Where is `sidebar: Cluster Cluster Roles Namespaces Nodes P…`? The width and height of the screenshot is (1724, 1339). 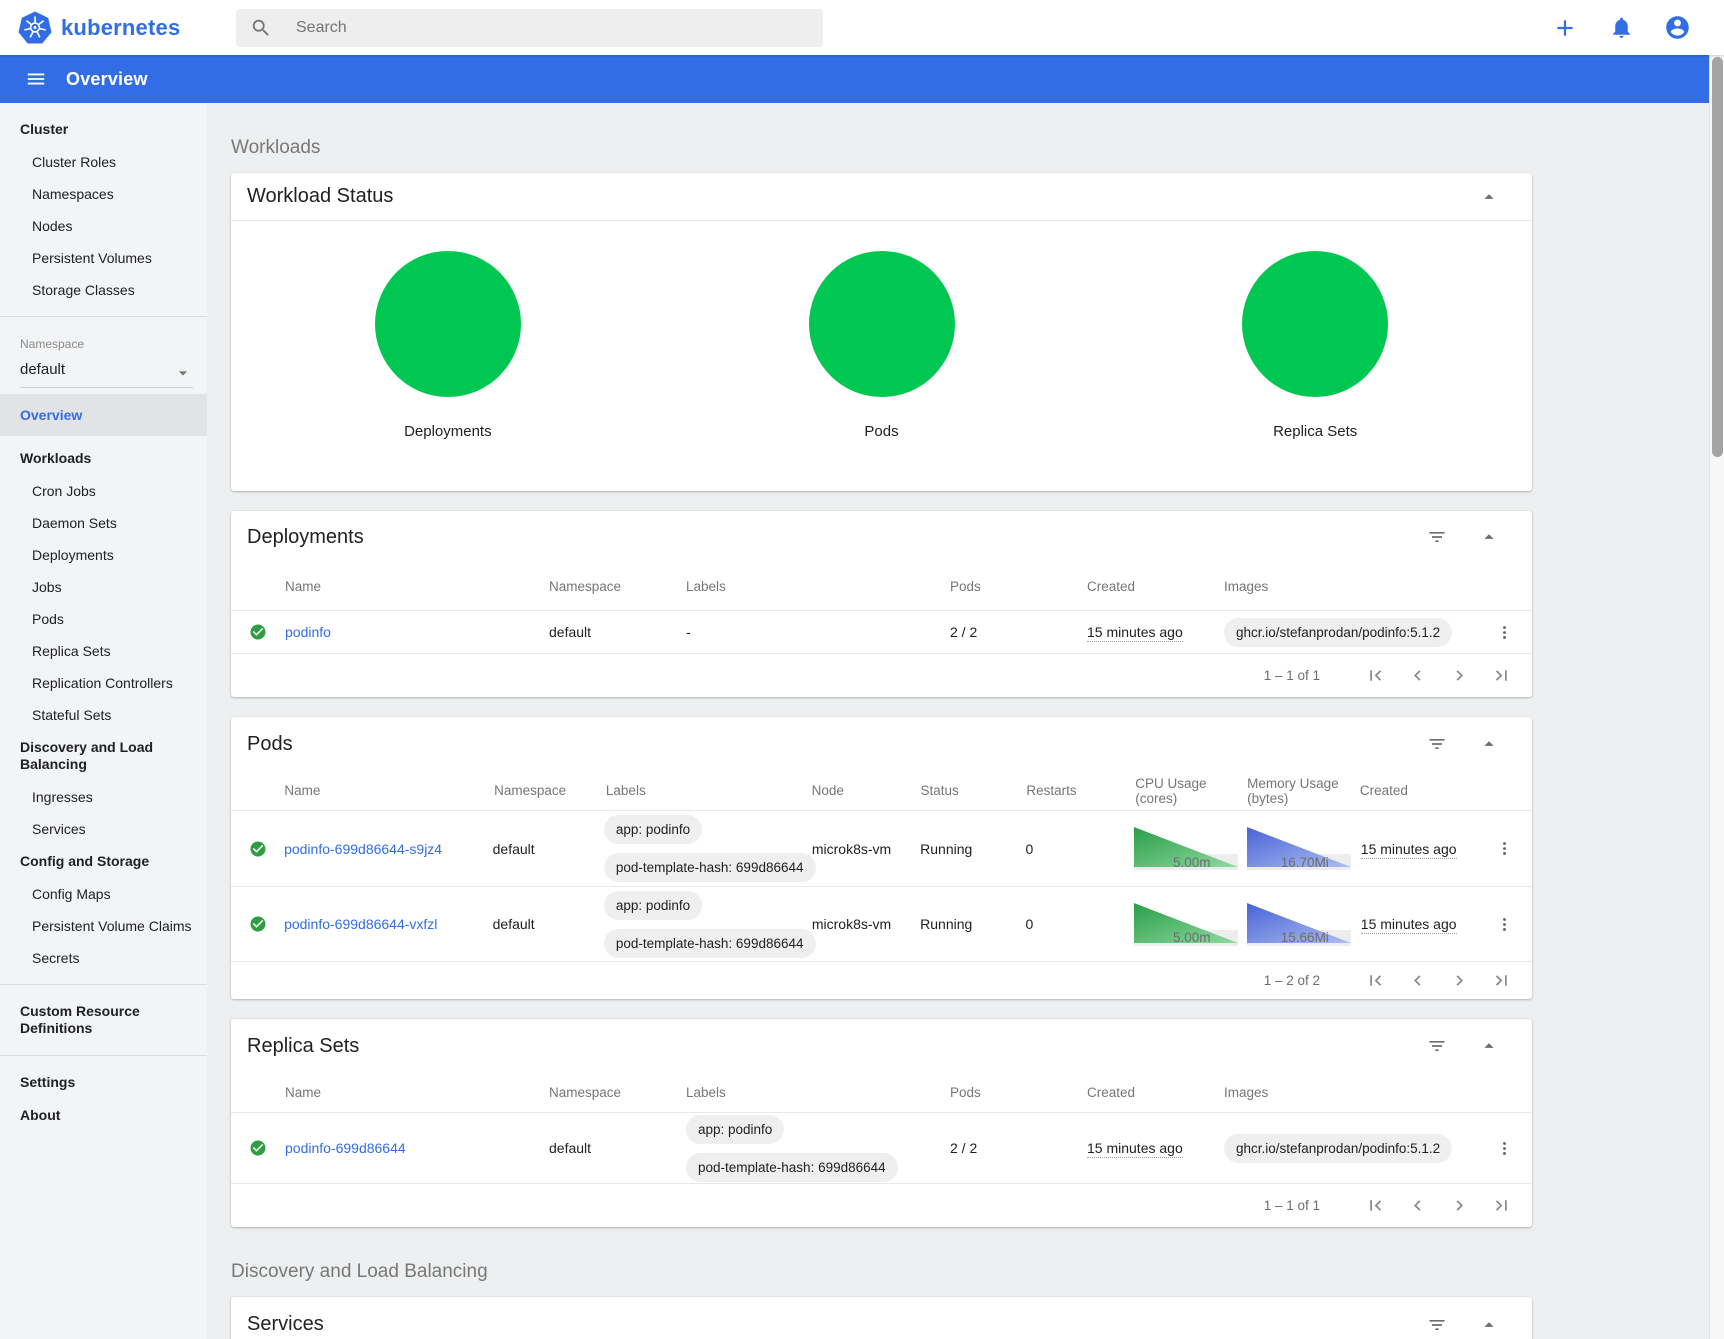
sidebar: Cluster Cluster Roles Namespaces Nodes P… is located at coordinates (103, 721).